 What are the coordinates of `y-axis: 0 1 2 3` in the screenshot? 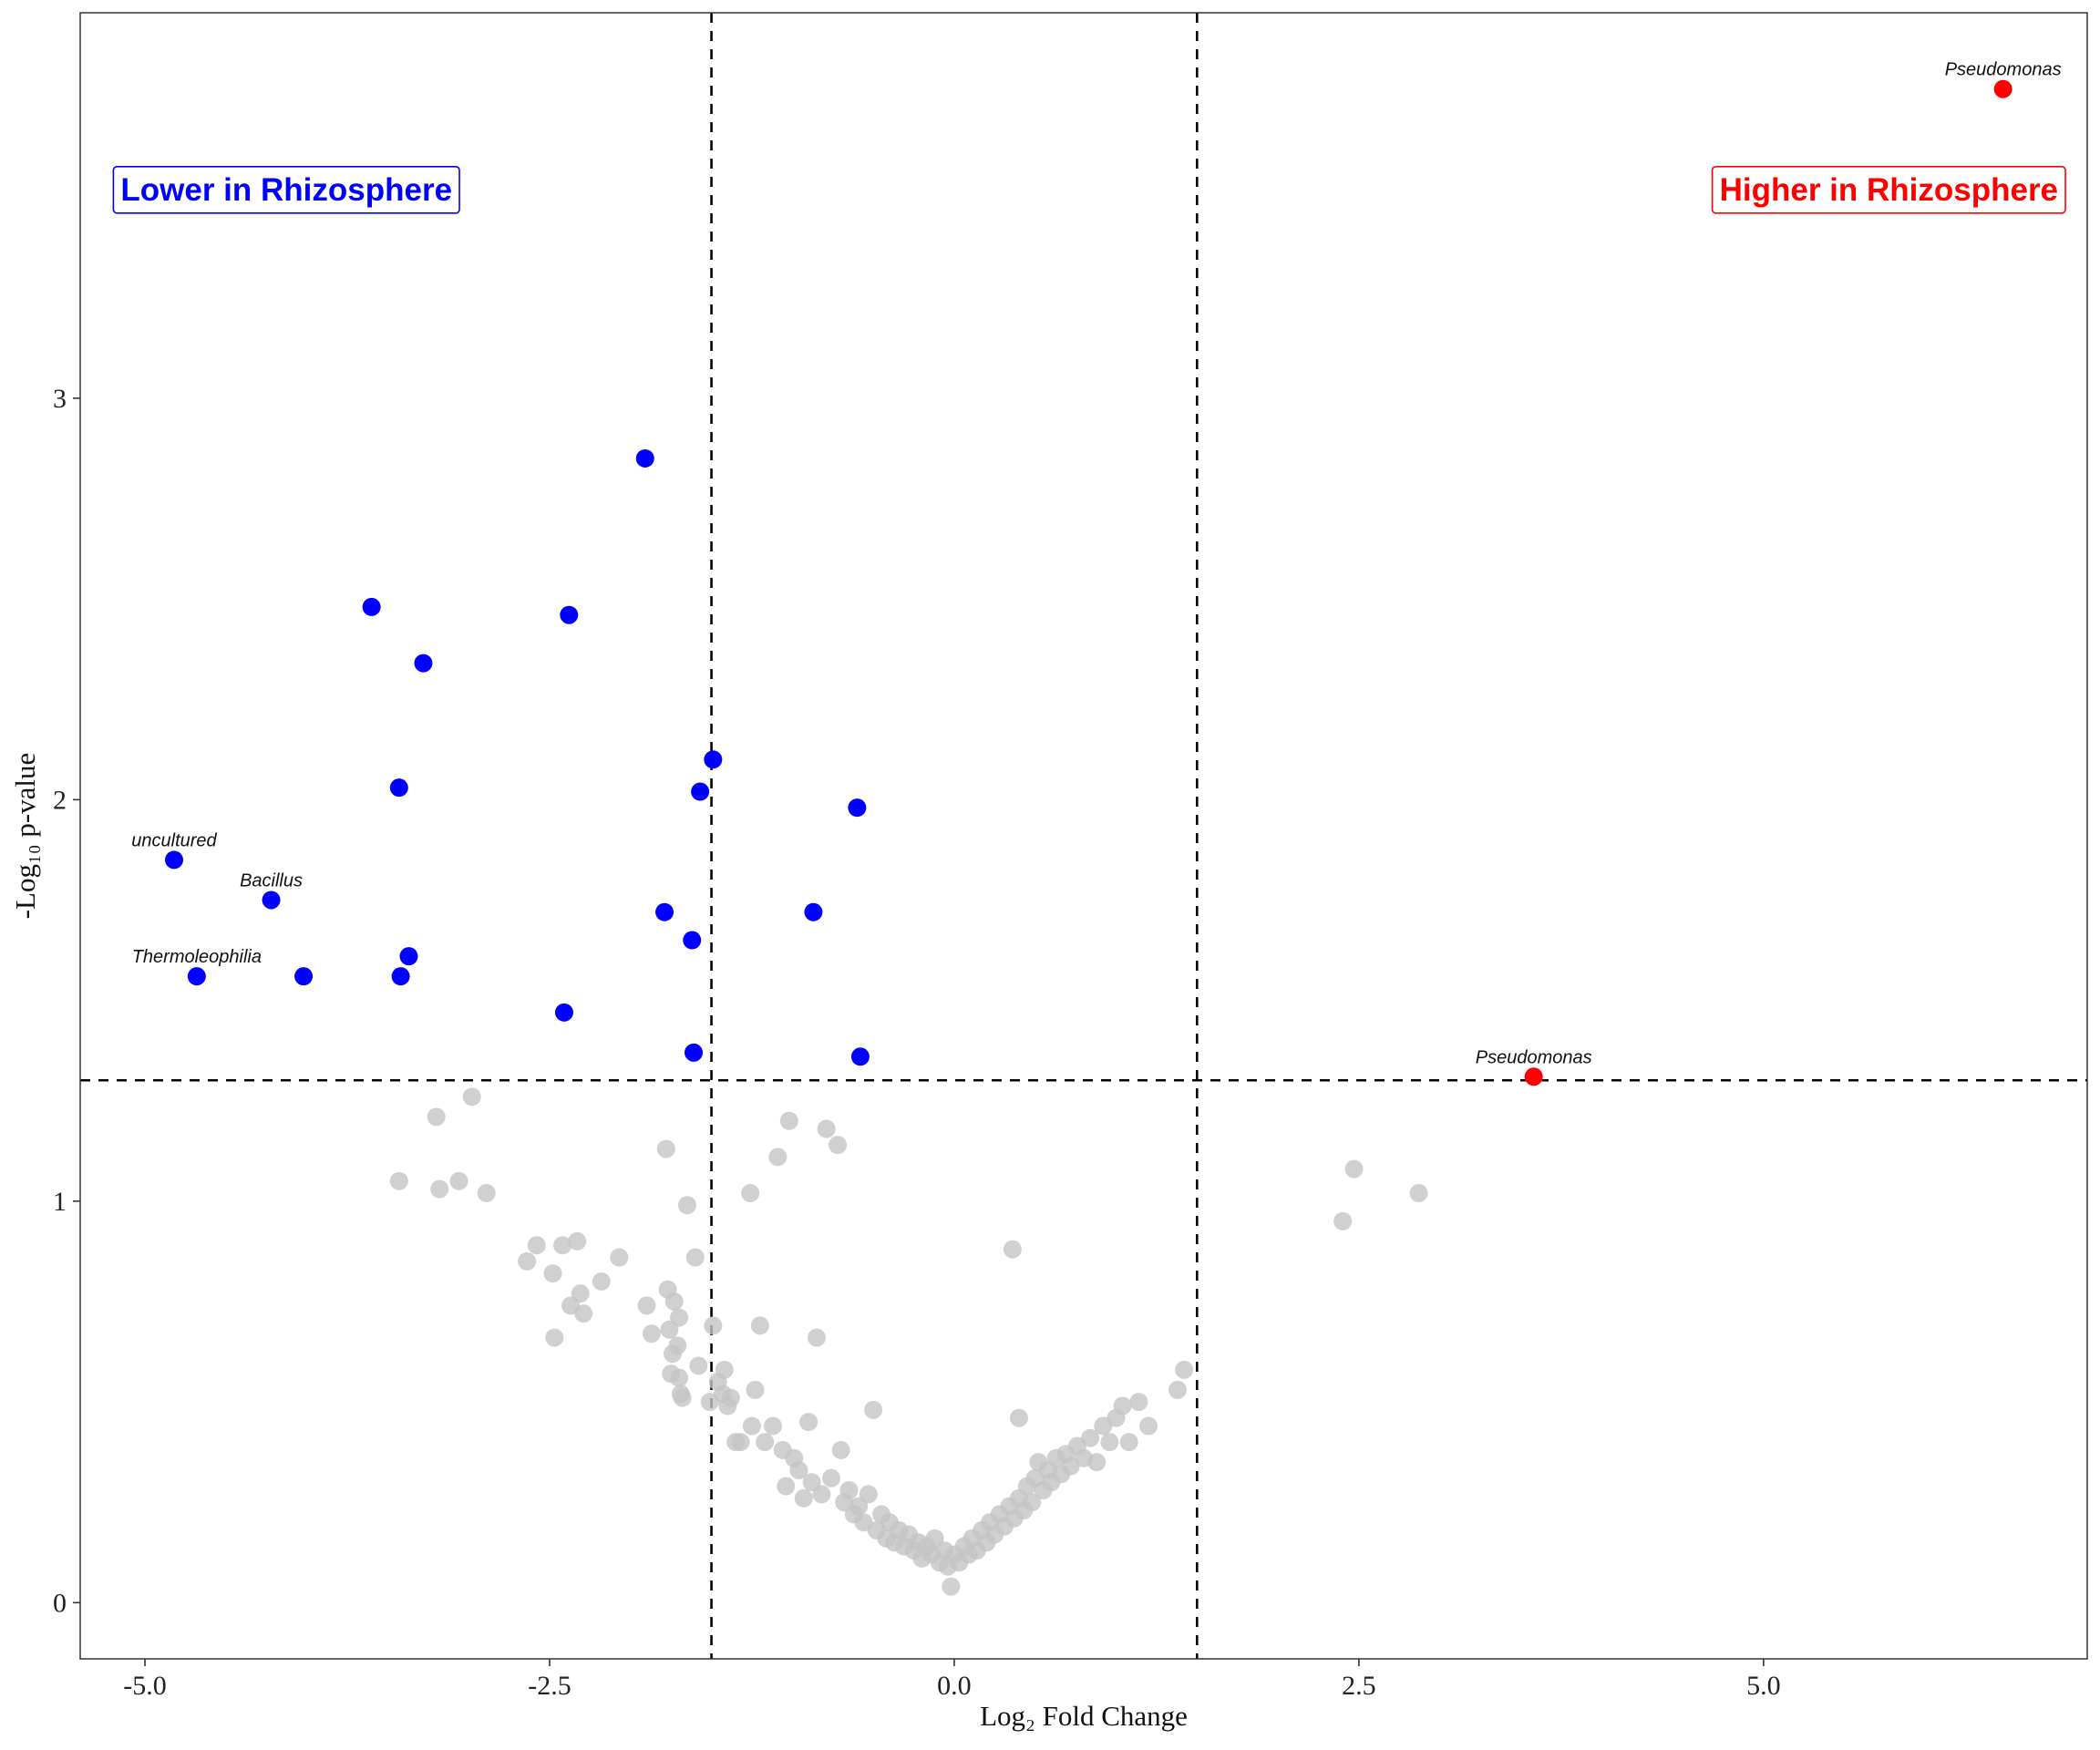 It's located at (67, 1001).